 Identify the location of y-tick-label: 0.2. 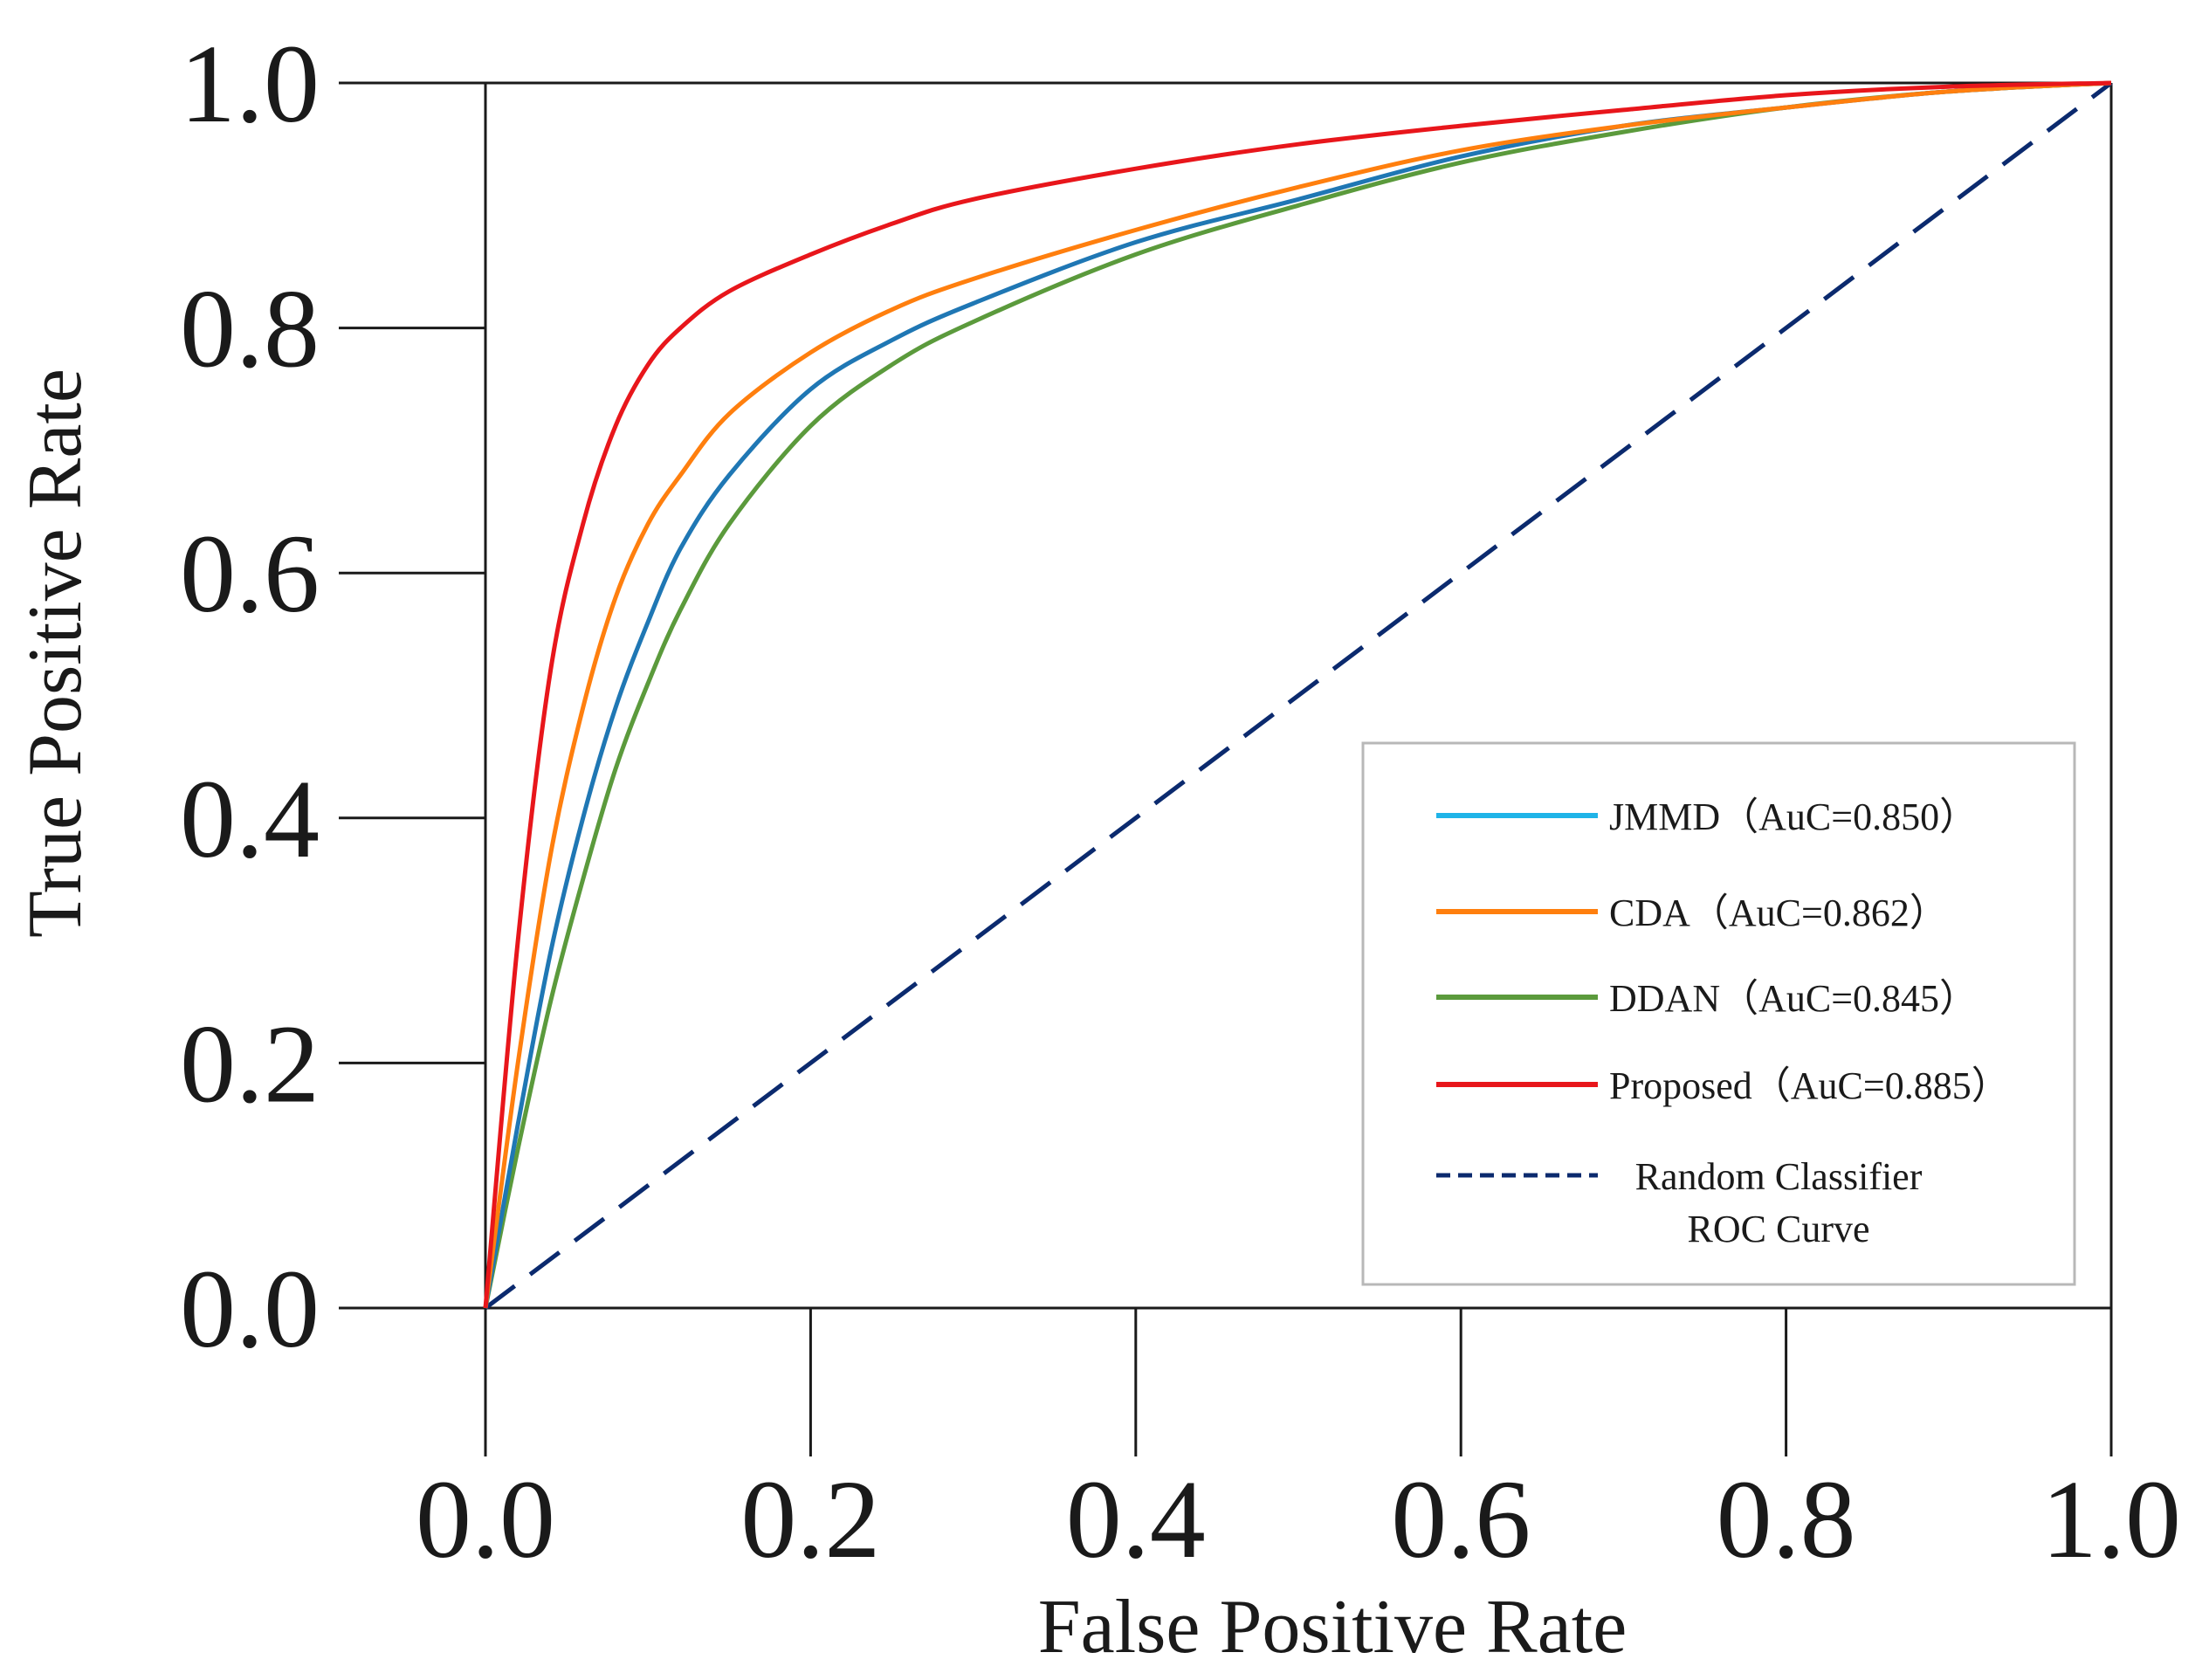
(250, 1064).